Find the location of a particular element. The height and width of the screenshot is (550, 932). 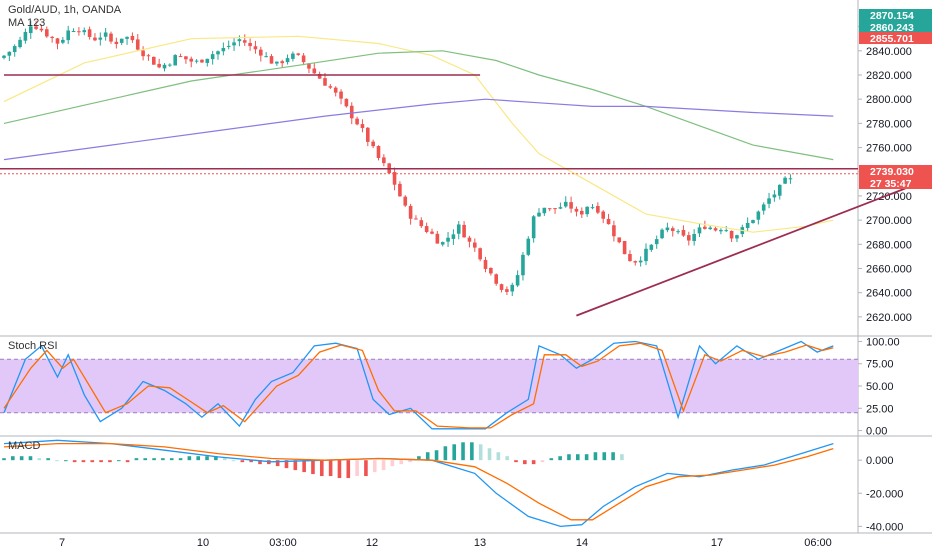

macd-line is located at coordinates (418, 483).